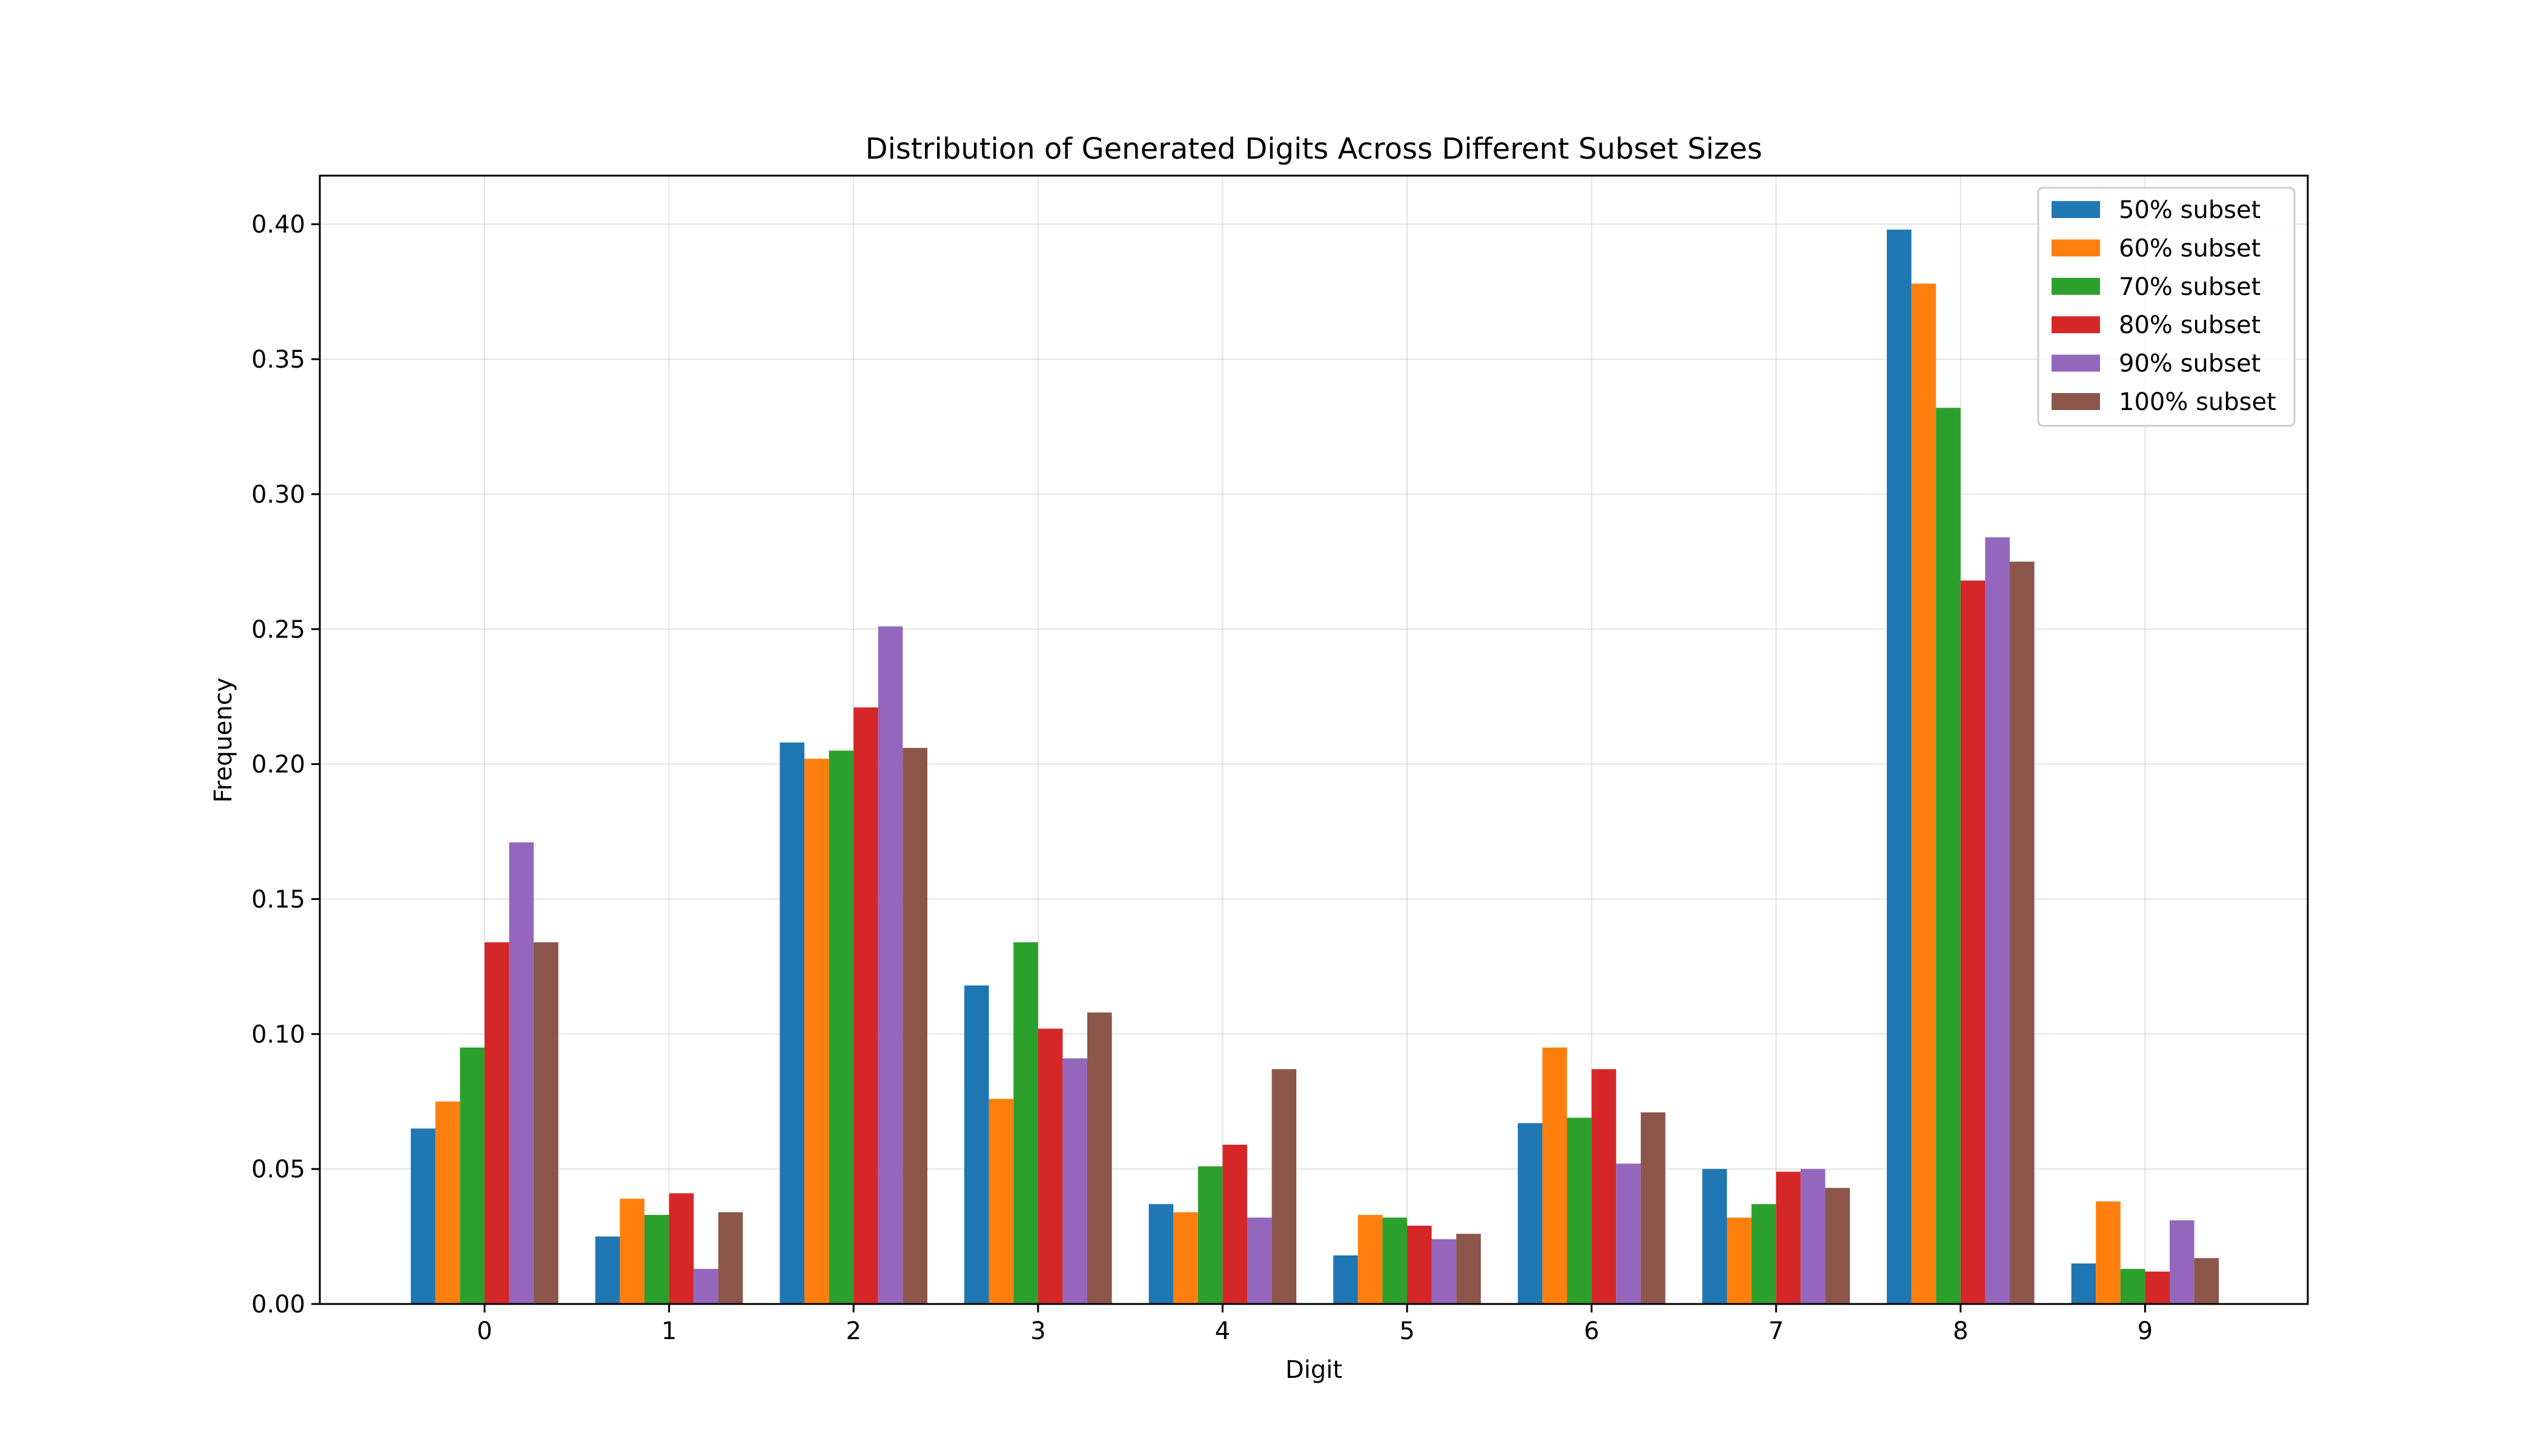 The width and height of the screenshot is (2544, 1456). I want to click on x-tick-label: 1, so click(669, 1331).